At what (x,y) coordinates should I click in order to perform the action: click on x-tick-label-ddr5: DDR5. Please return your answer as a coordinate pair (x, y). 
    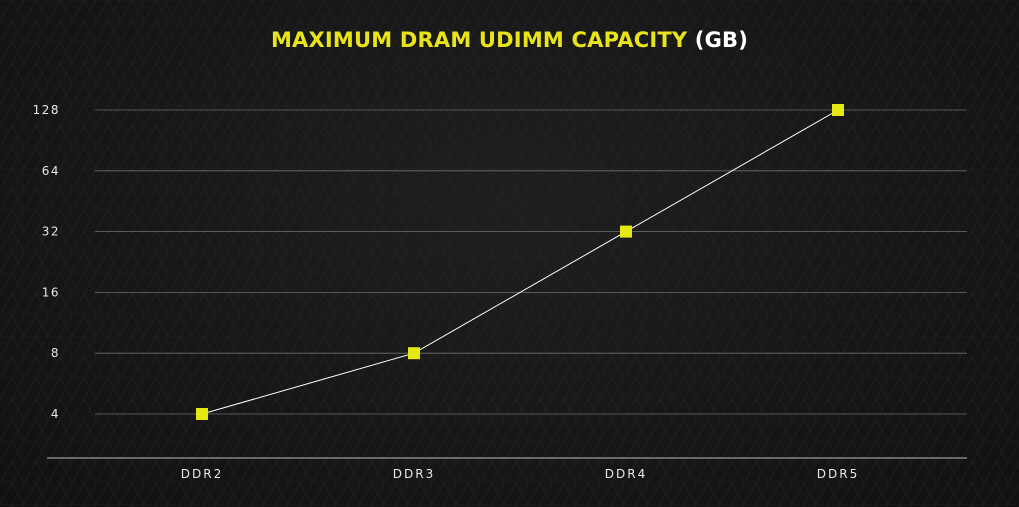
    Looking at the image, I should click on (838, 474).